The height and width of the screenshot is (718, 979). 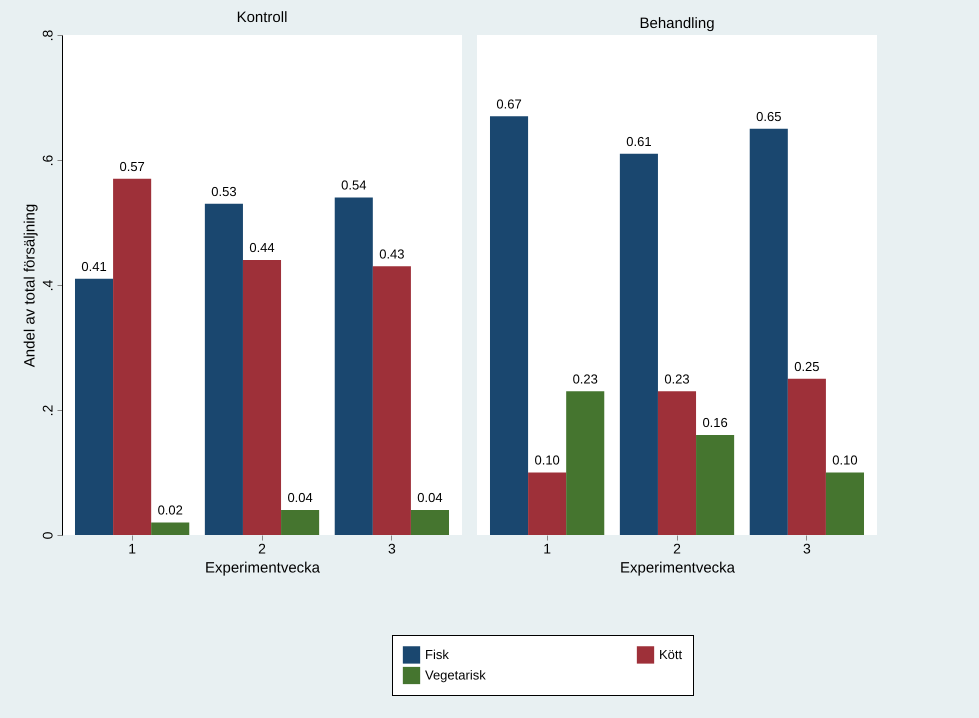 What do you see at coordinates (170, 510) in the screenshot?
I see `data-label: 0.02` at bounding box center [170, 510].